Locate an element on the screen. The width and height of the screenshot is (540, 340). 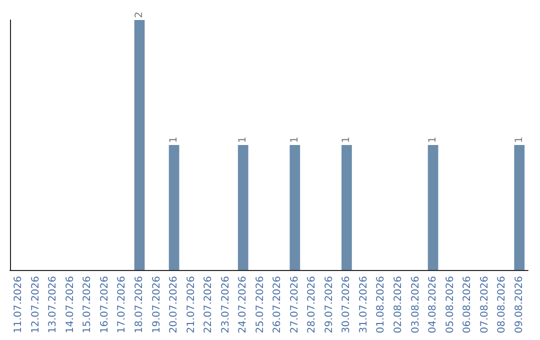
x-tick-label: 29.07.2026 is located at coordinates (329, 305).